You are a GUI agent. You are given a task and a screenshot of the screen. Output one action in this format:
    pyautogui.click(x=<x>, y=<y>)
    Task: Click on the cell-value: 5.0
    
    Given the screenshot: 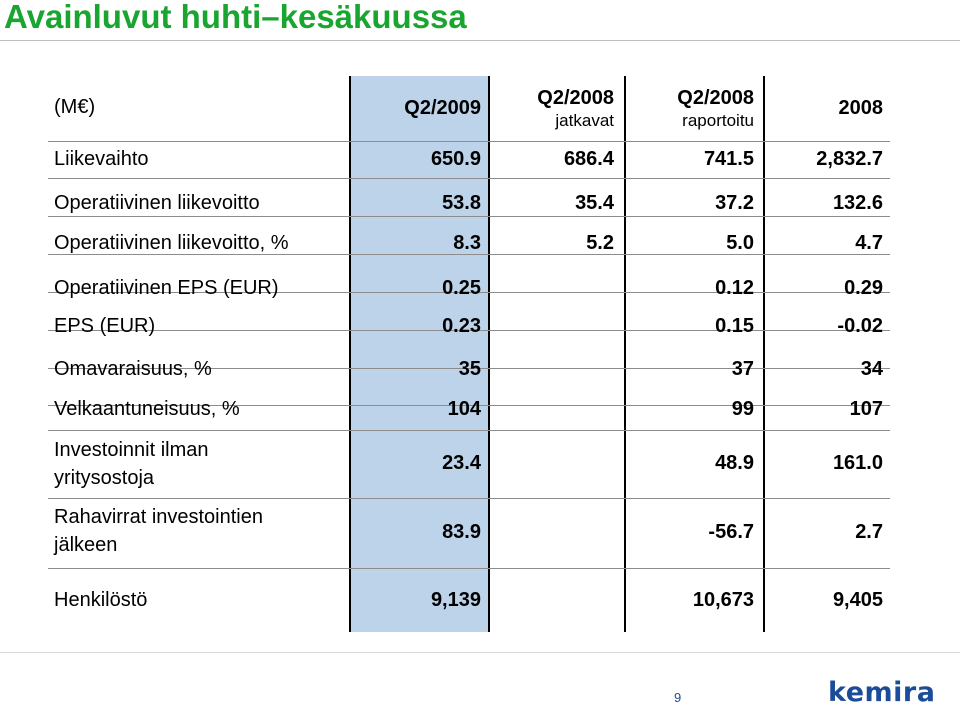 What is the action you would take?
    pyautogui.click(x=740, y=243)
    